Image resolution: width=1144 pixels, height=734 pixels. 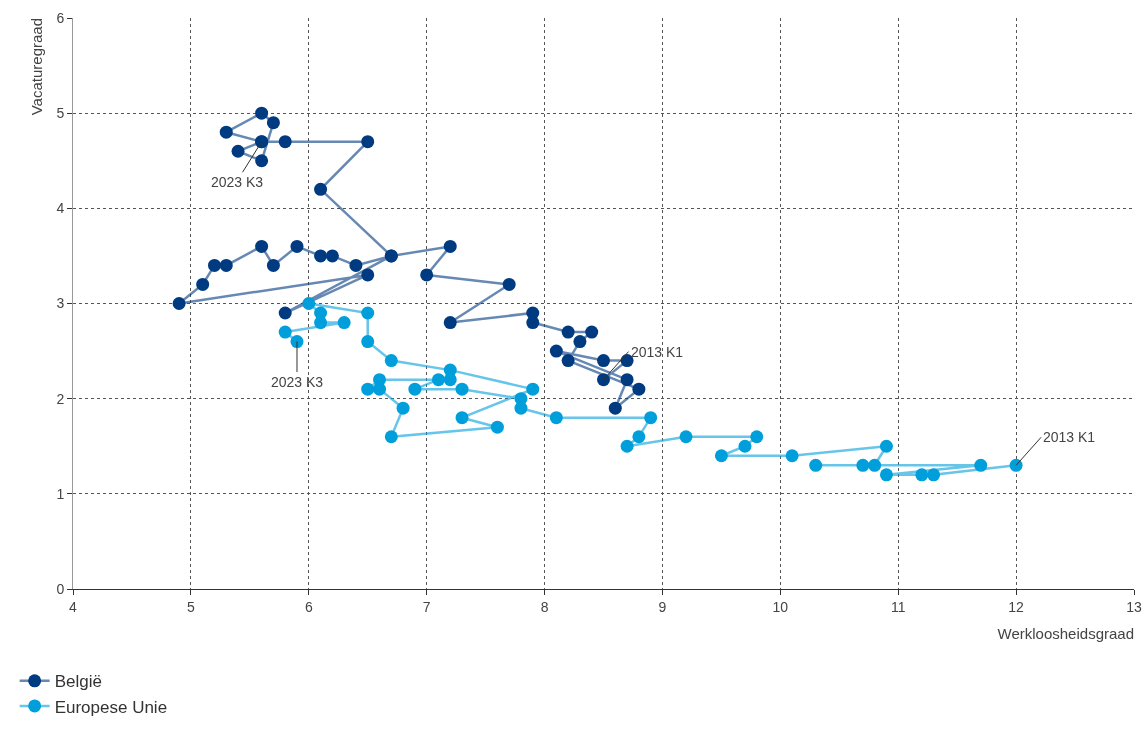 I want to click on x-tick-label: 9, so click(x=662, y=606).